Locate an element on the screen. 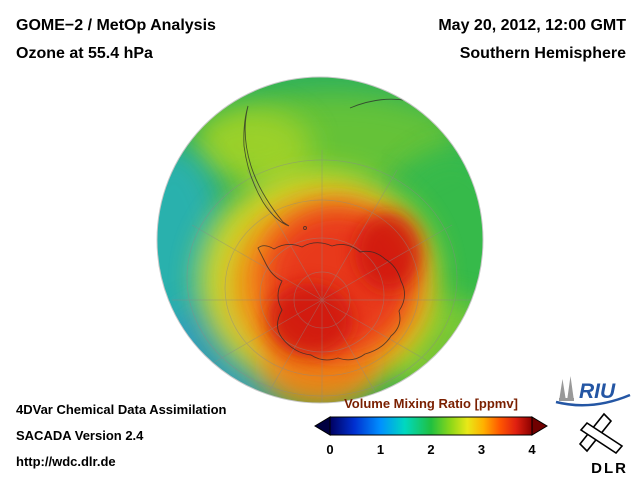 The image size is (640, 480). colorbar-bar is located at coordinates (431, 426).